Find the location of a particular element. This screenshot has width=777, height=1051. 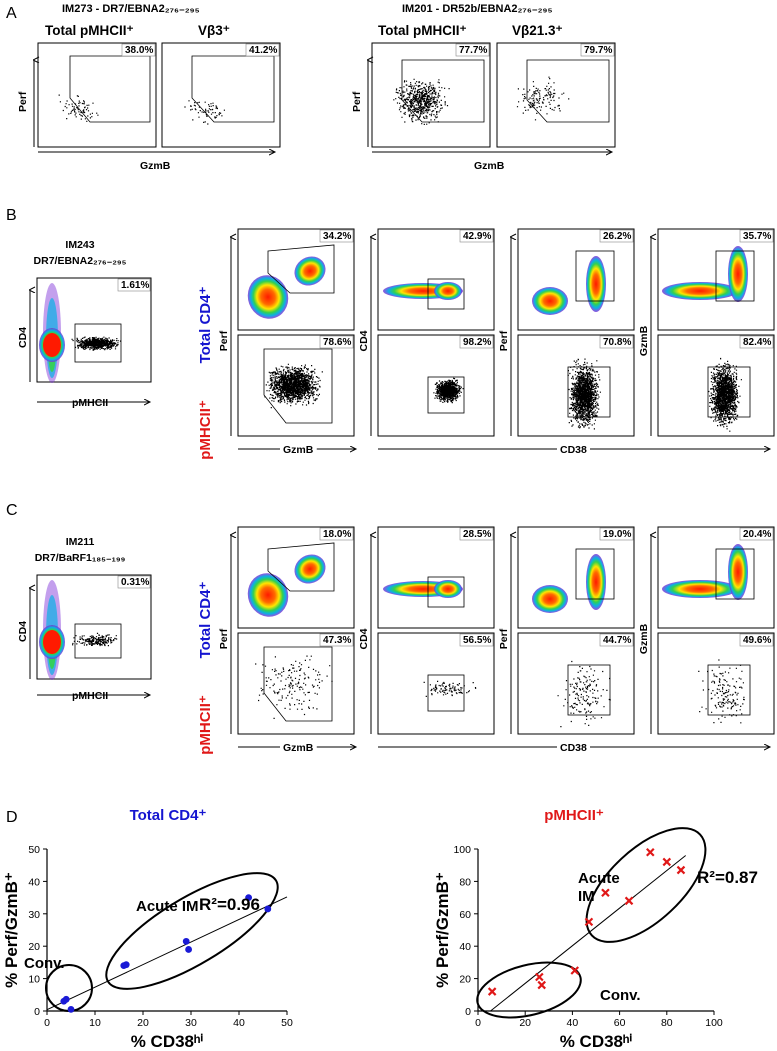

b-xlabel-right: CD38 is located at coordinates (573, 450).